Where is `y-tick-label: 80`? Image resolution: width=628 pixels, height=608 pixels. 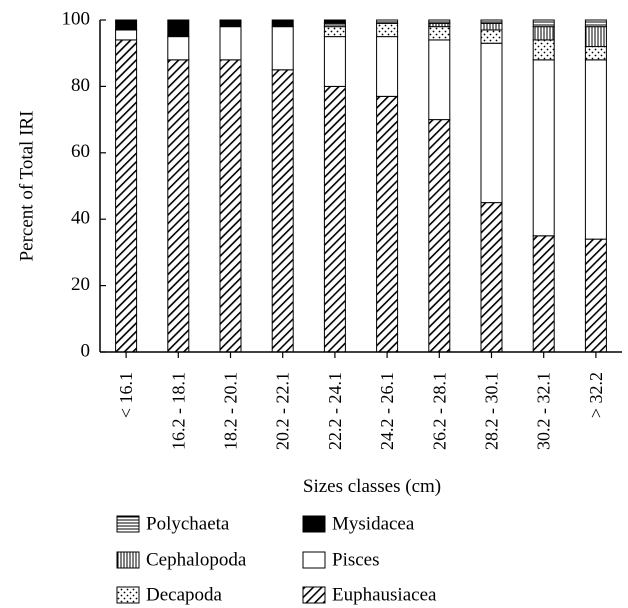
y-tick-label: 80 is located at coordinates (80, 85).